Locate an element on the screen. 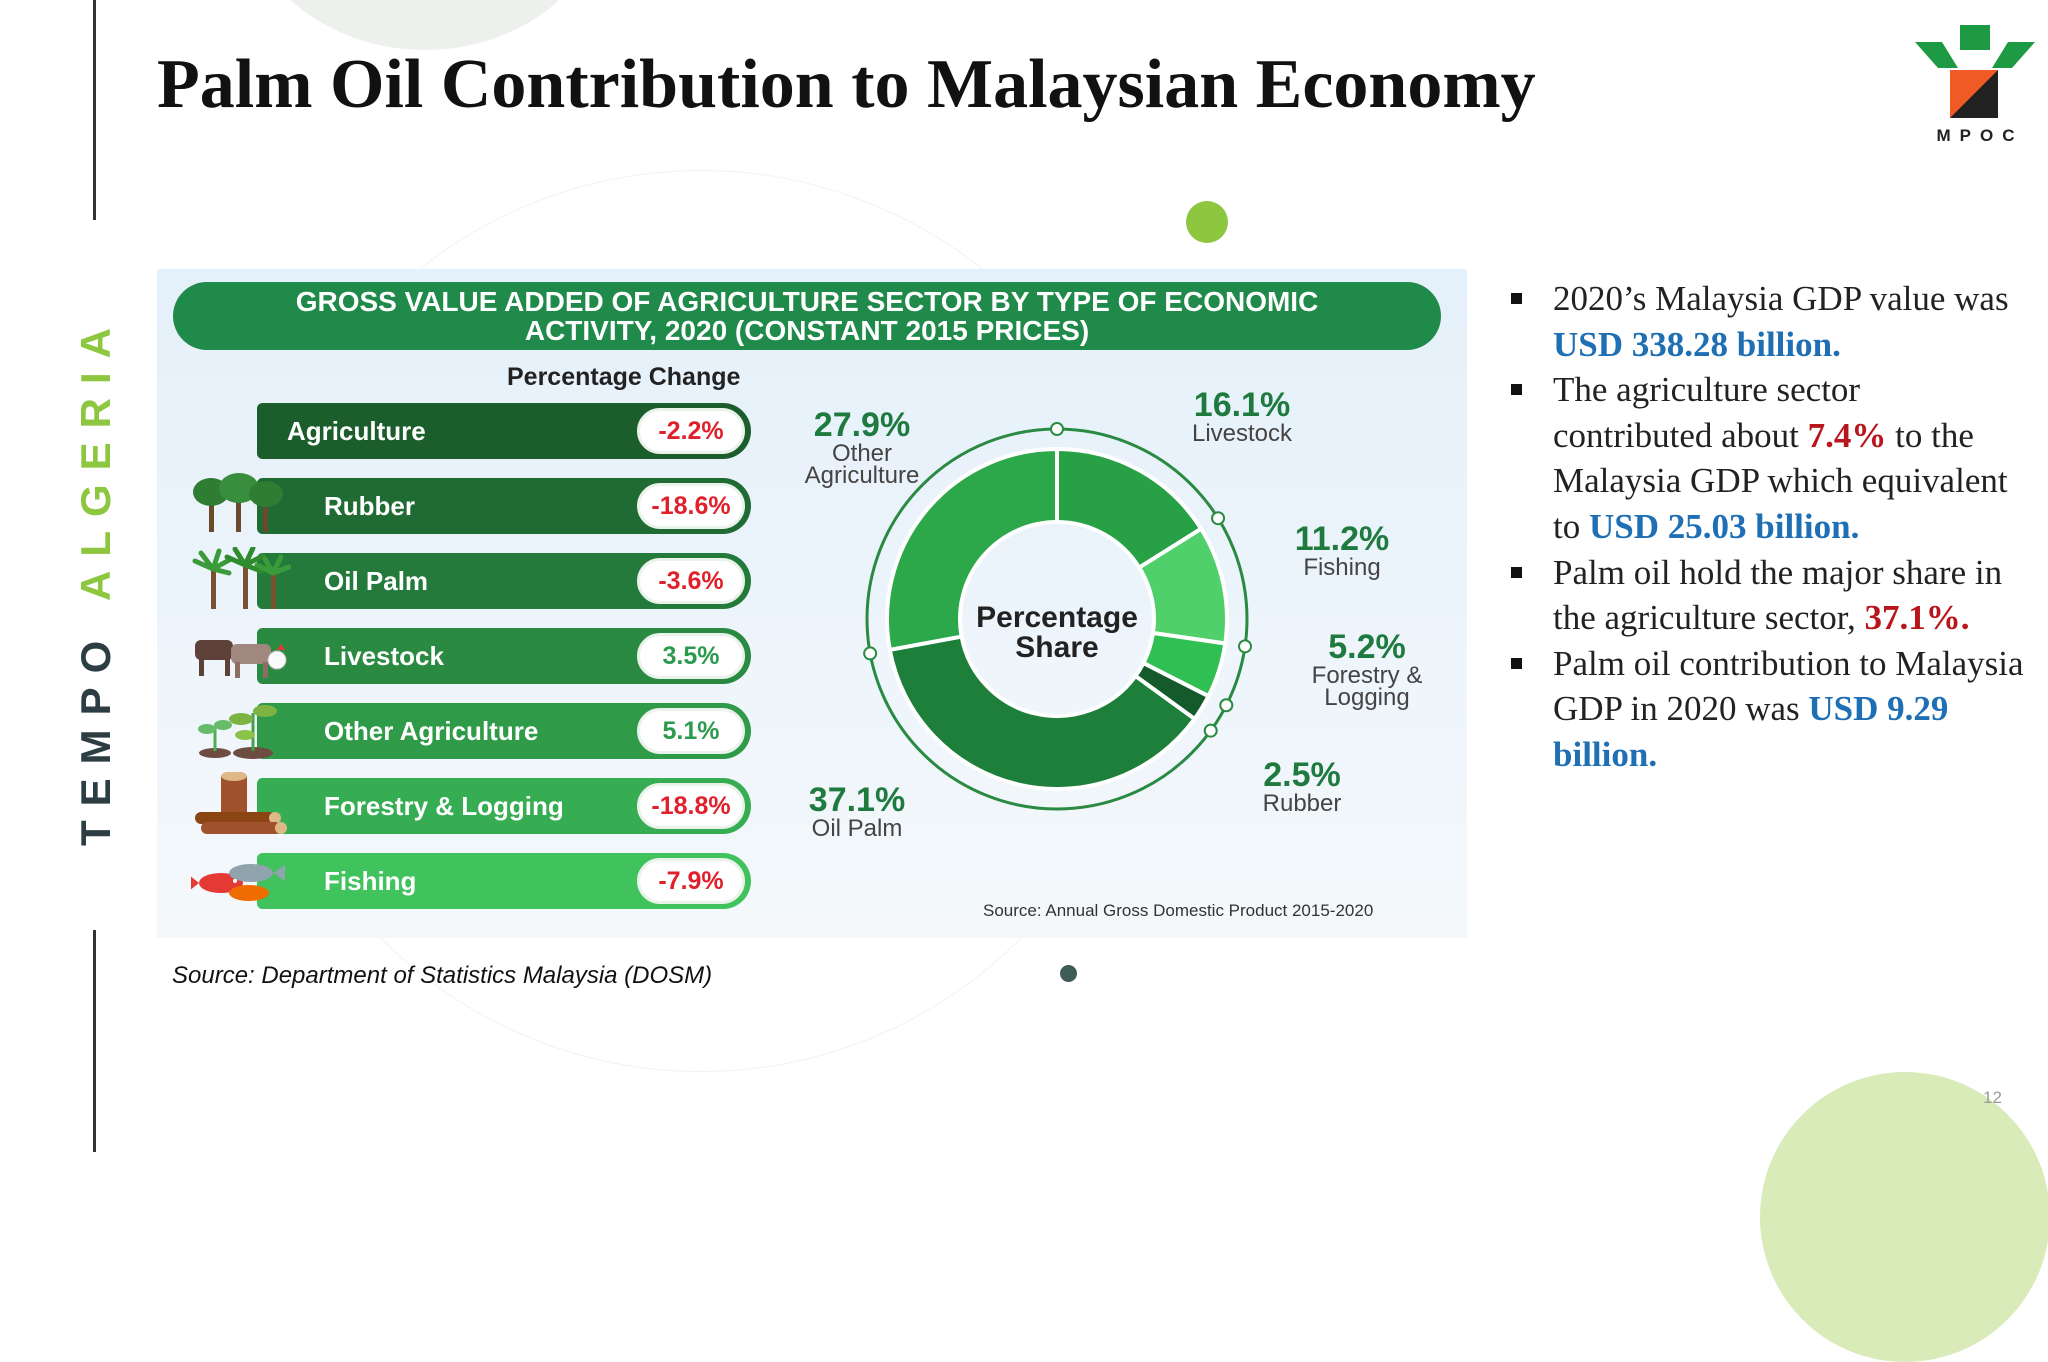 The width and height of the screenshot is (2048, 1362). percentage-change-value: -18.8% is located at coordinates (691, 806).